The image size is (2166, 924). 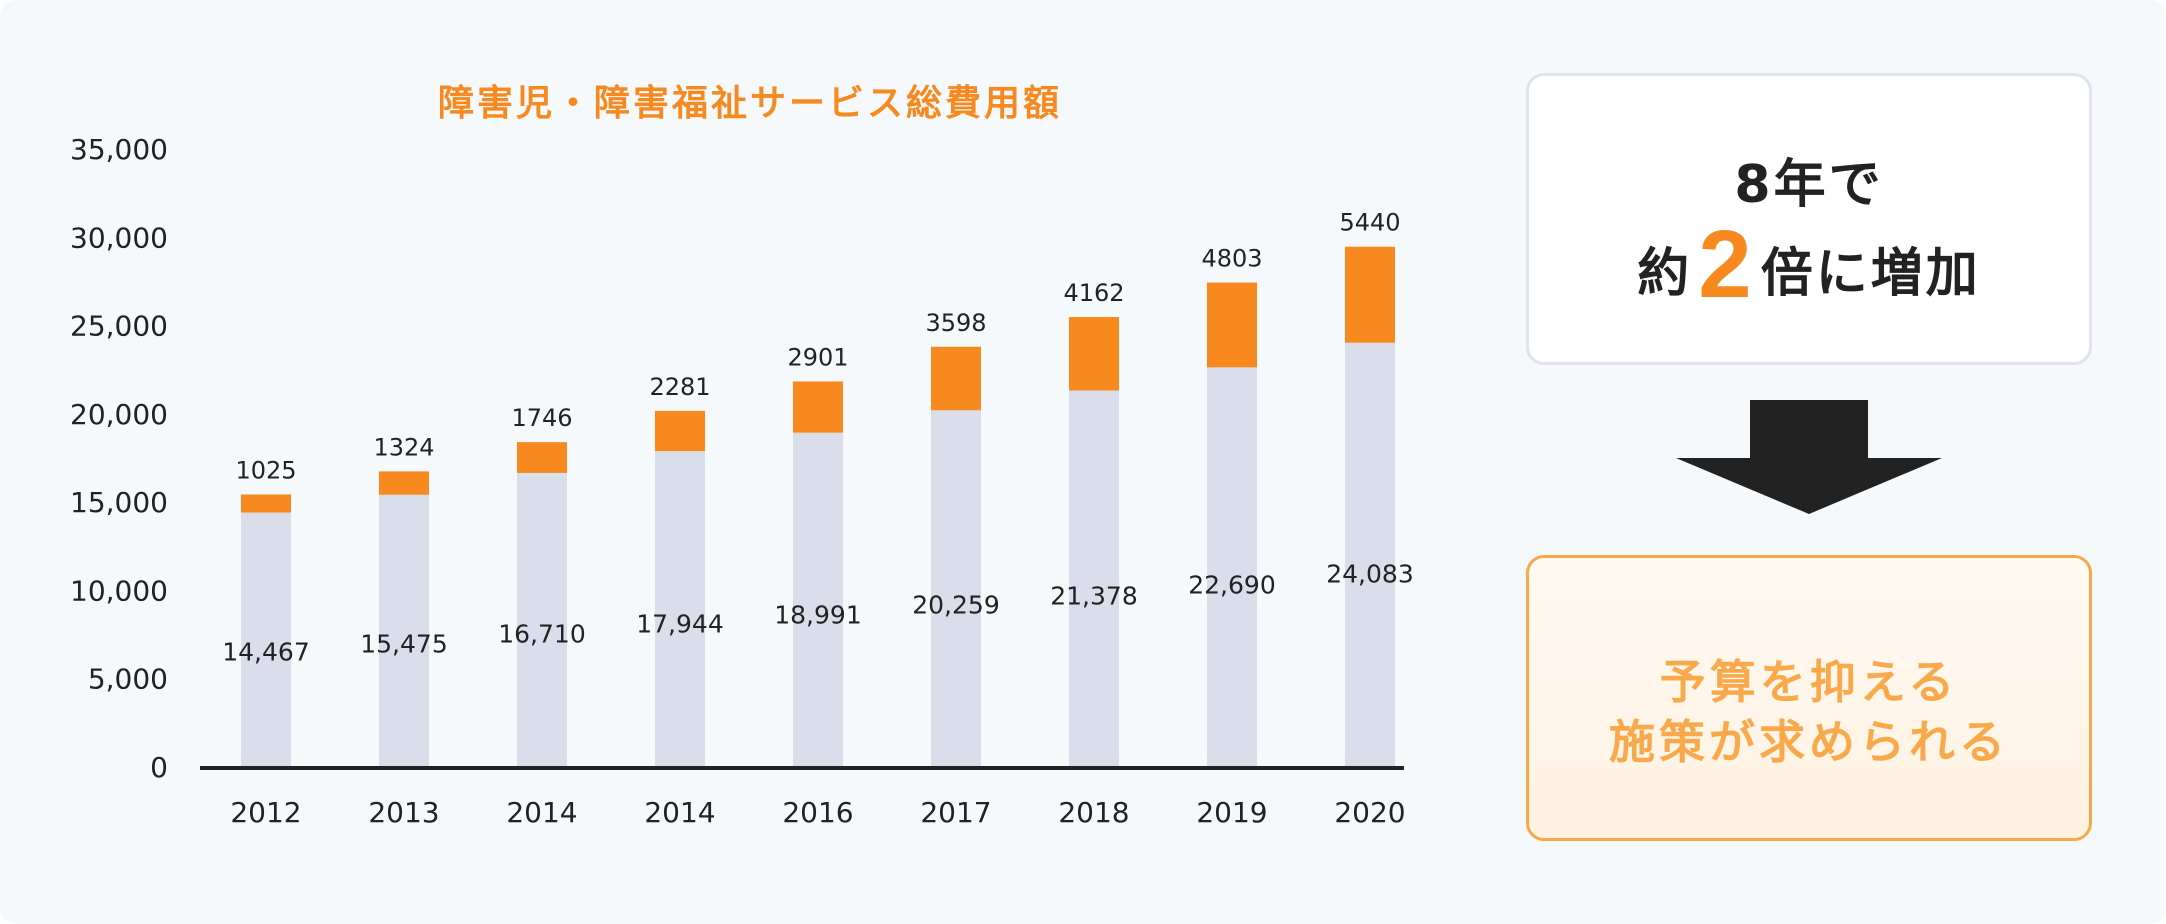 What do you see at coordinates (818, 407) in the screenshot?
I see `bar-increase-2016` at bounding box center [818, 407].